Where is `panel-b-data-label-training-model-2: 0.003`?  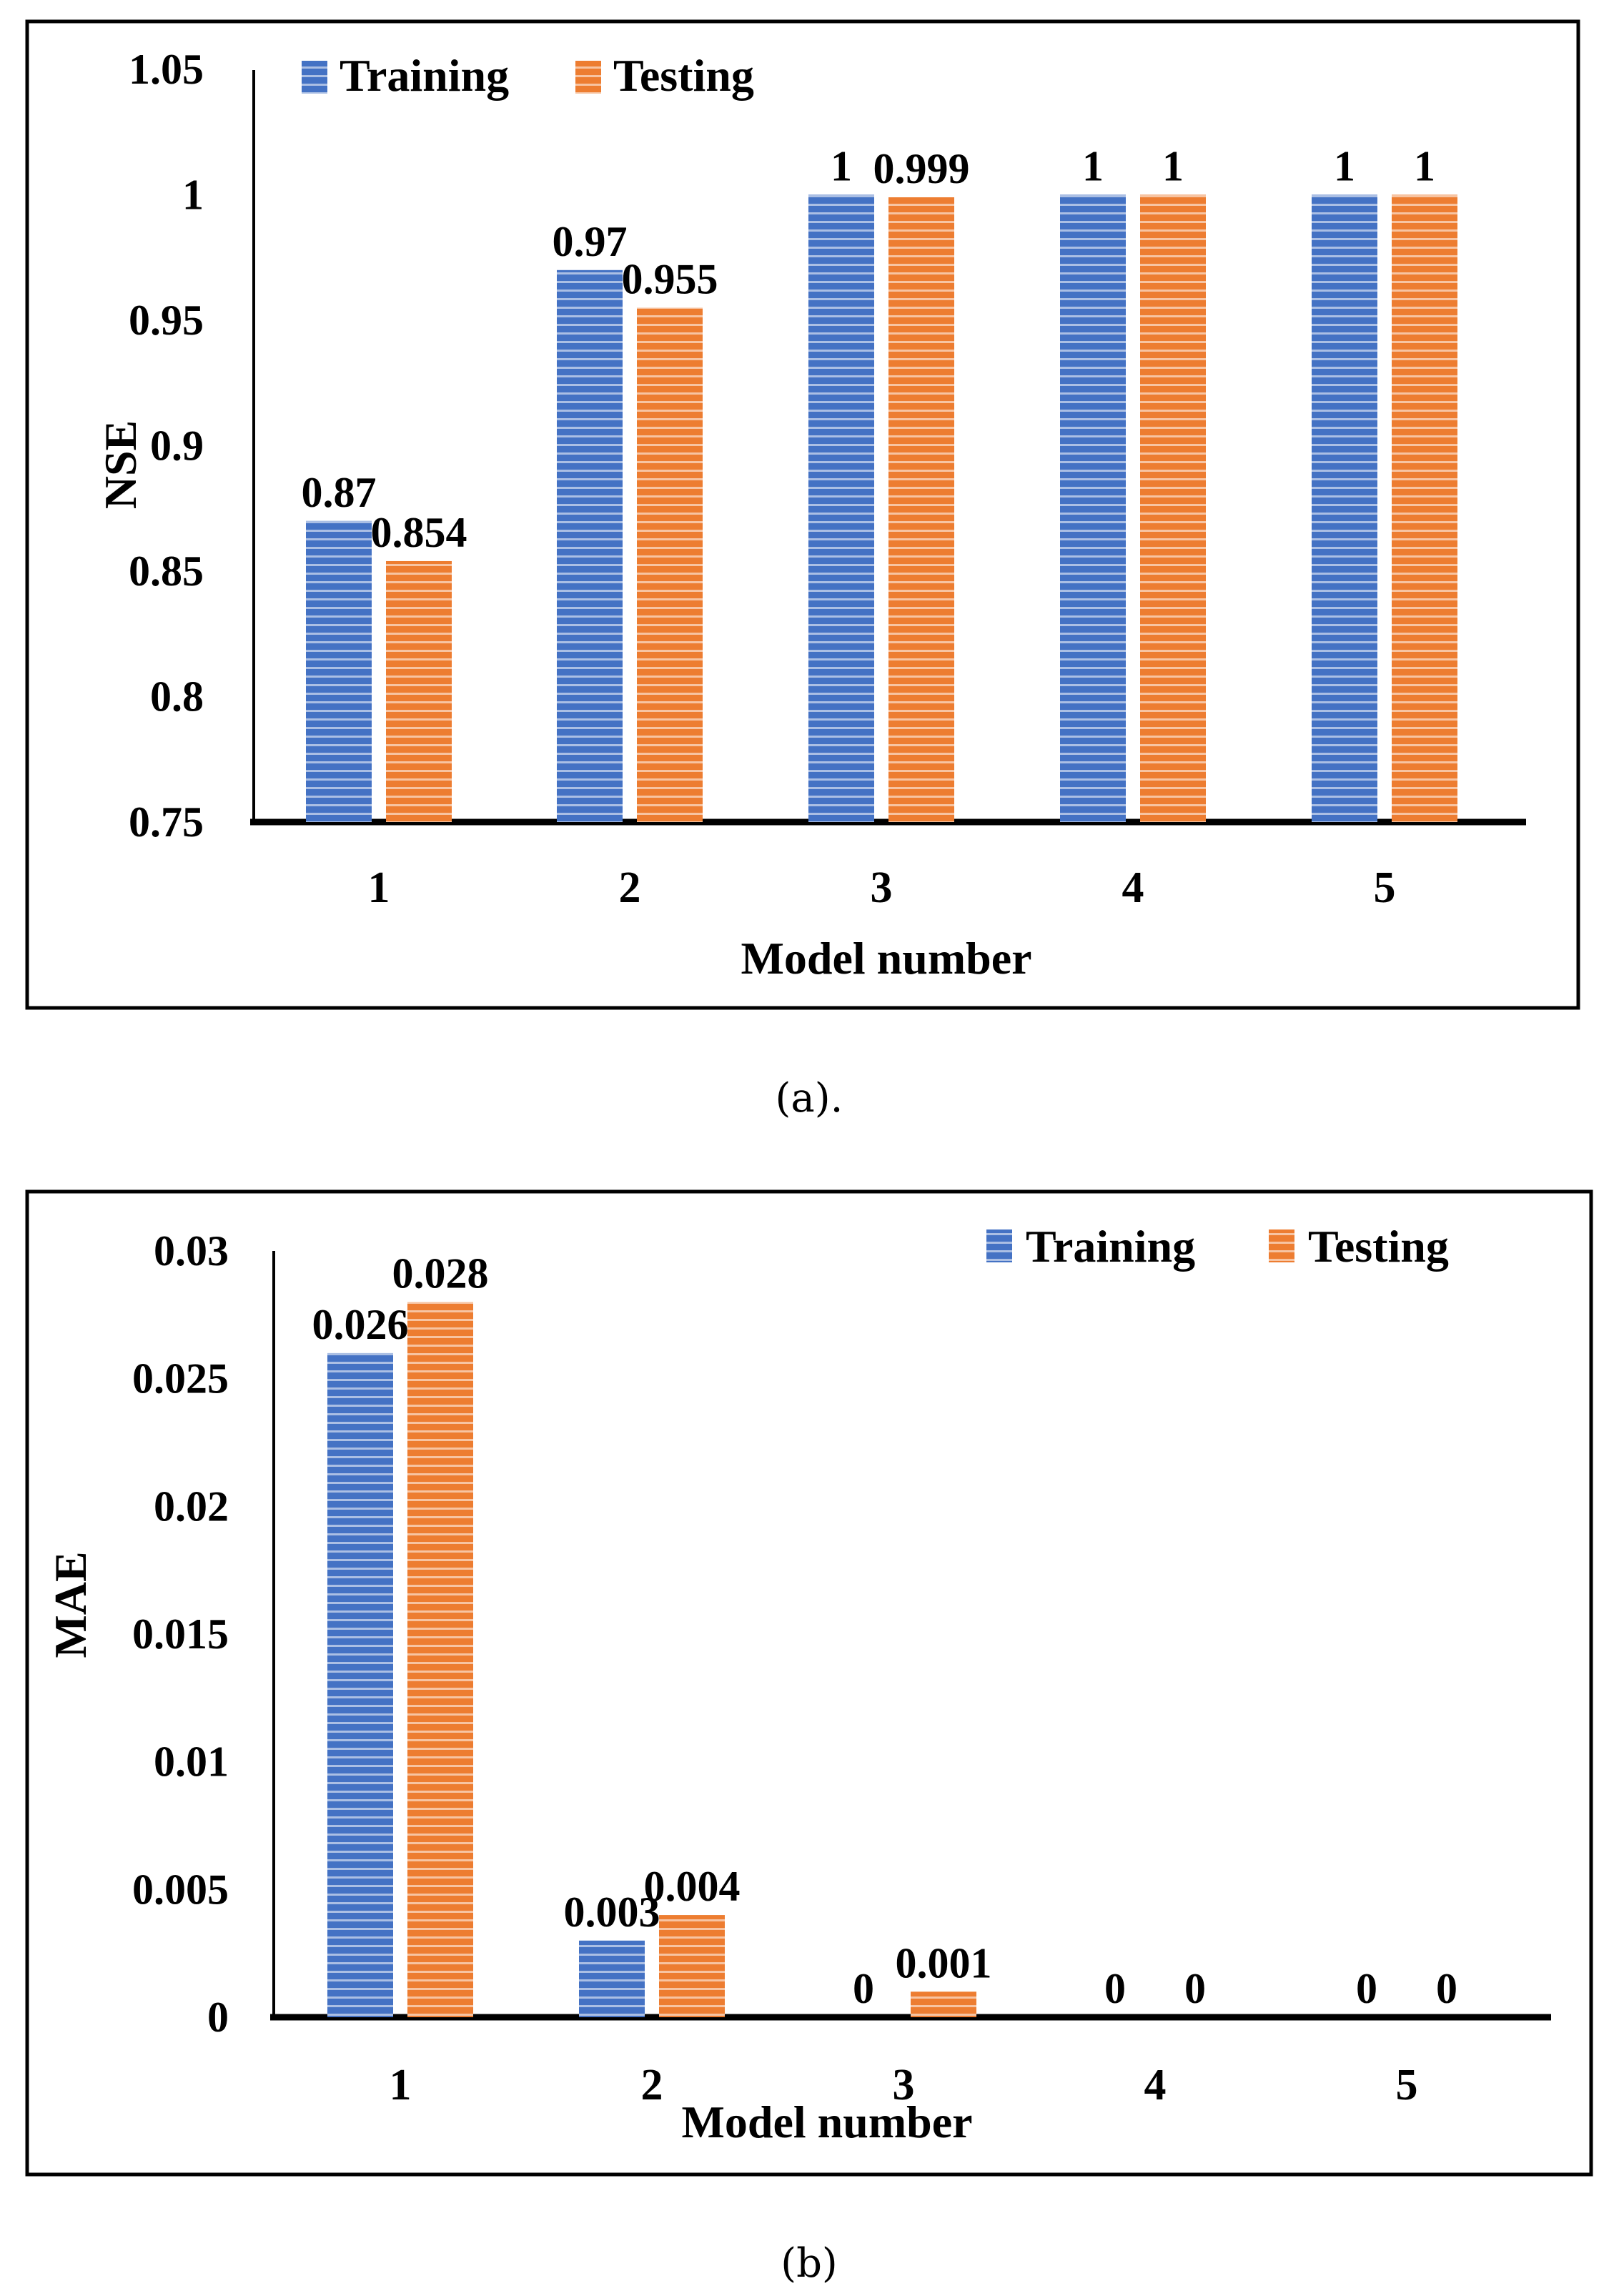
panel-b-data-label-training-model-2: 0.003 is located at coordinates (612, 1912).